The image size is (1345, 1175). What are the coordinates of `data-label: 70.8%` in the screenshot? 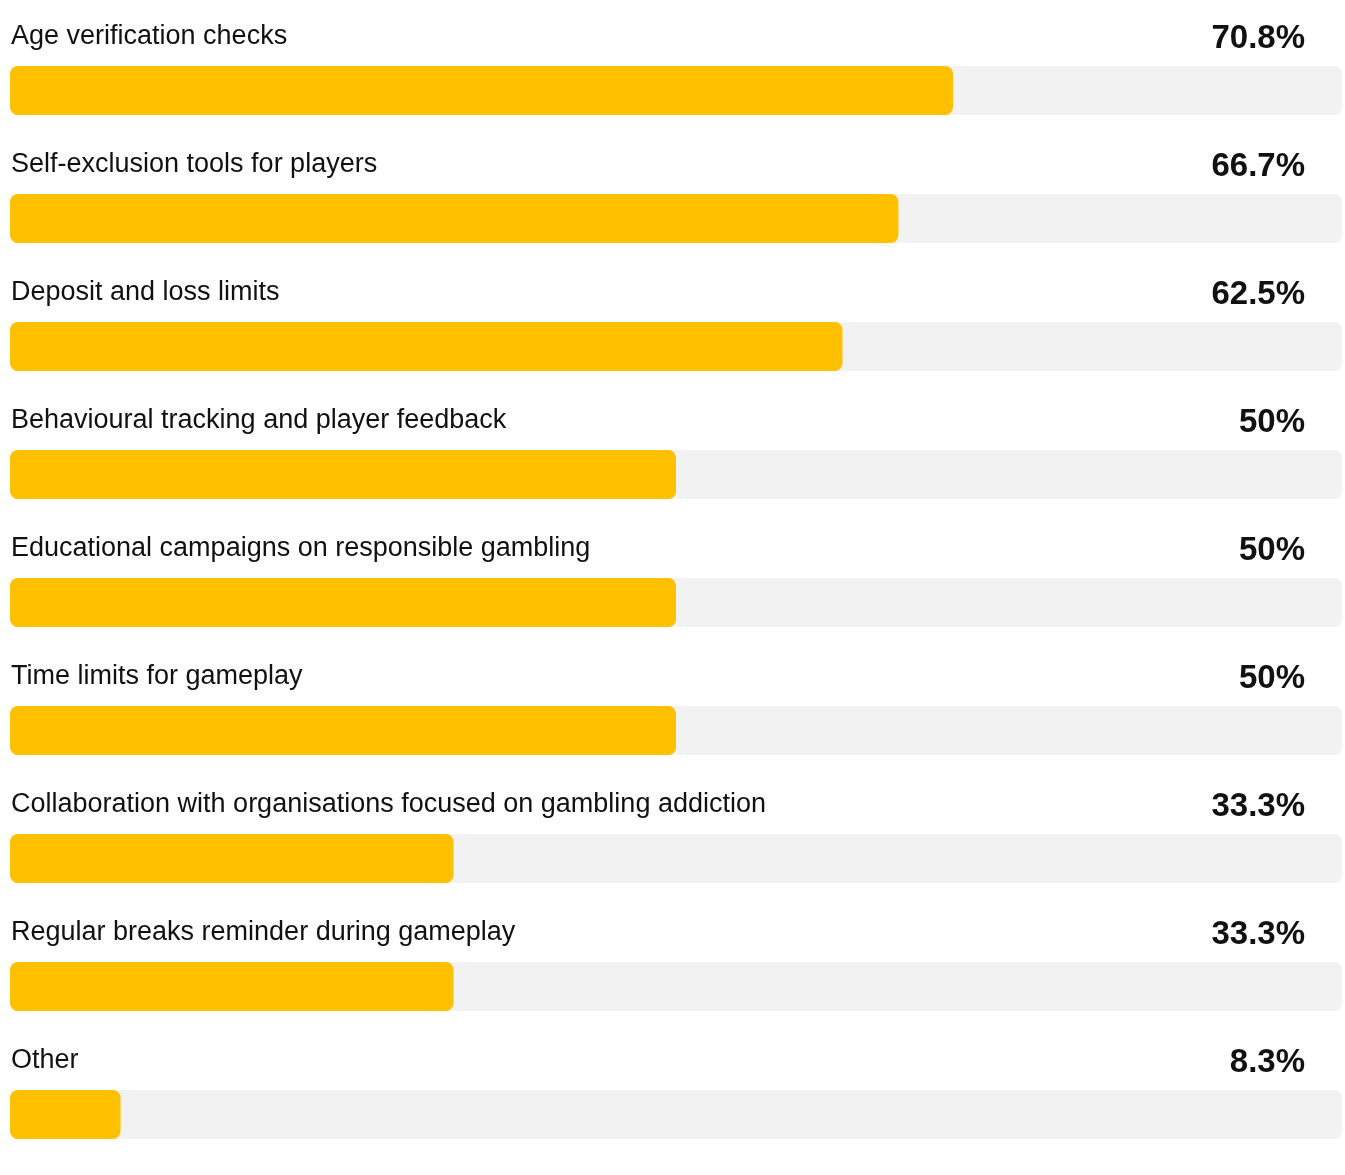 It's located at (1258, 36).